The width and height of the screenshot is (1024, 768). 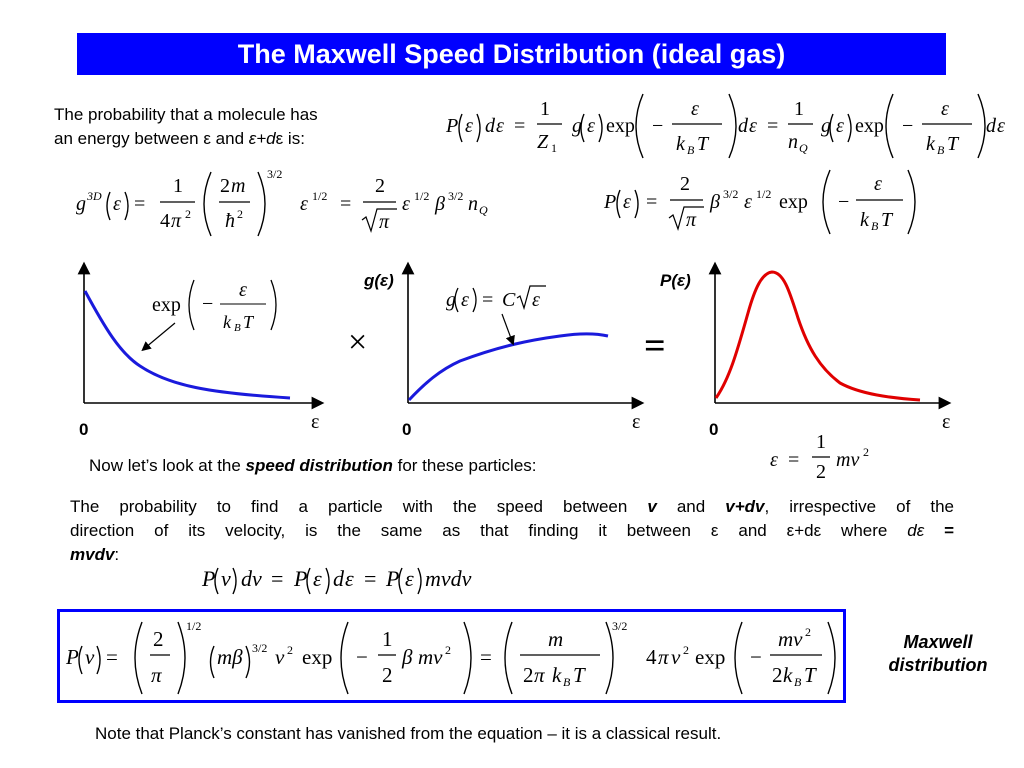 I want to click on svg-text: 3D, so click(x=94, y=196).